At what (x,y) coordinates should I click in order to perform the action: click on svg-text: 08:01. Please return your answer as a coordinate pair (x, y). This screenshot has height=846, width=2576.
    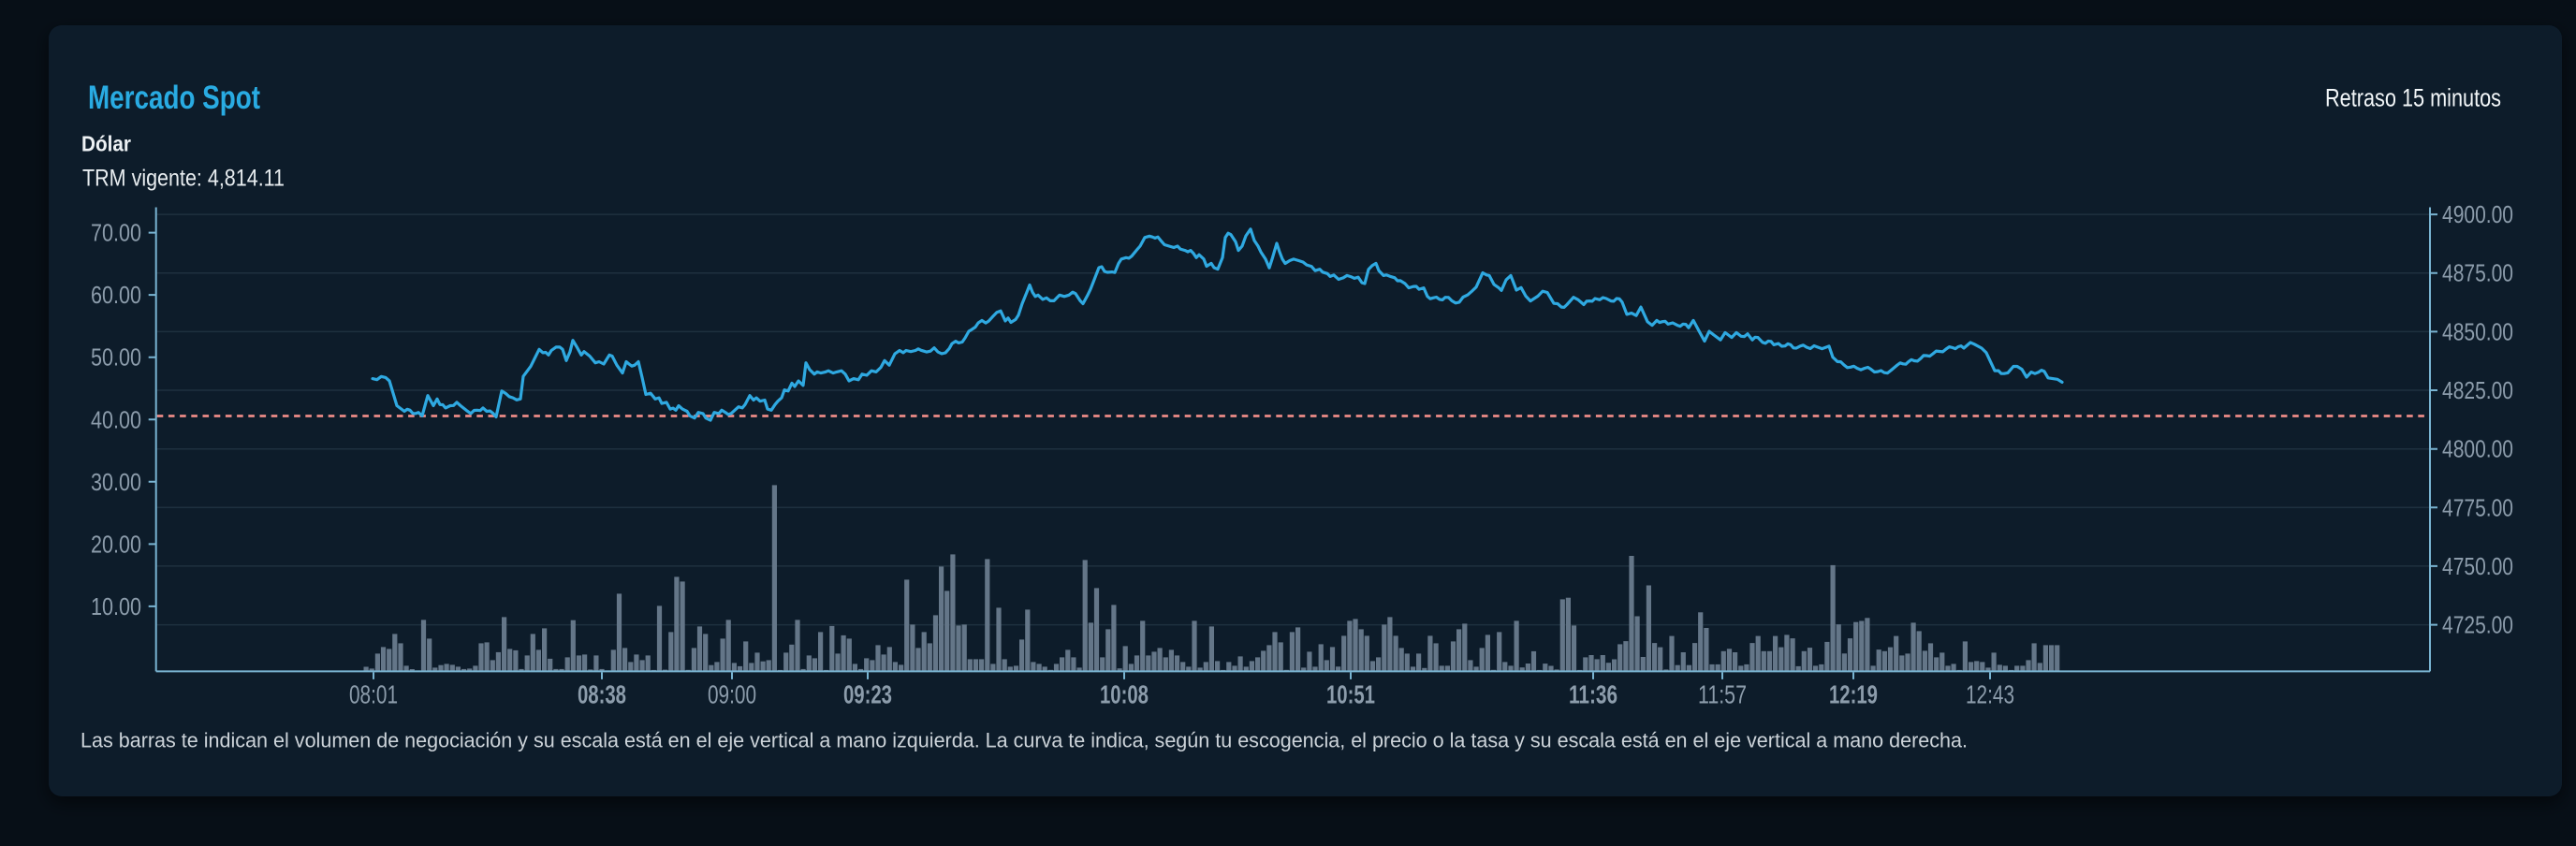
    Looking at the image, I should click on (373, 694).